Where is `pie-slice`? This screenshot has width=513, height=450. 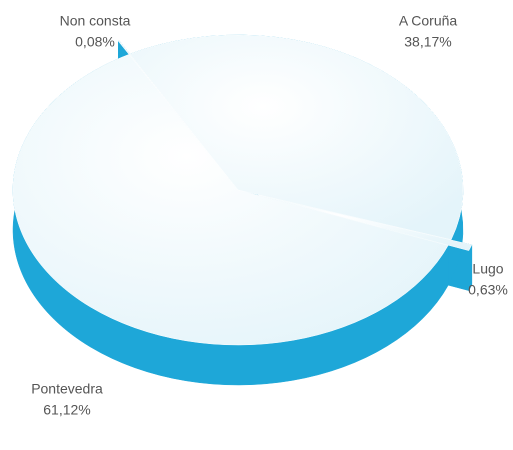
pie-slice is located at coordinates (365, 222).